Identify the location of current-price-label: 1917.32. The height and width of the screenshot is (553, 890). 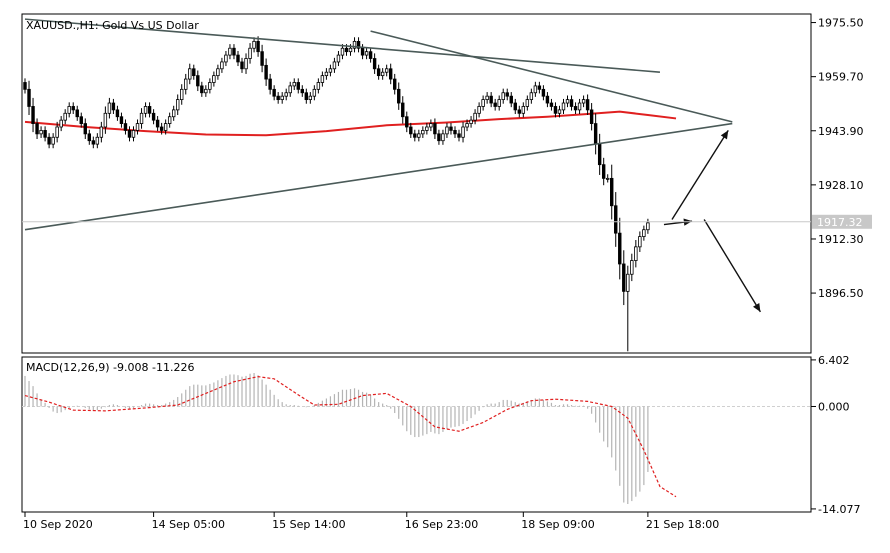
(840, 222).